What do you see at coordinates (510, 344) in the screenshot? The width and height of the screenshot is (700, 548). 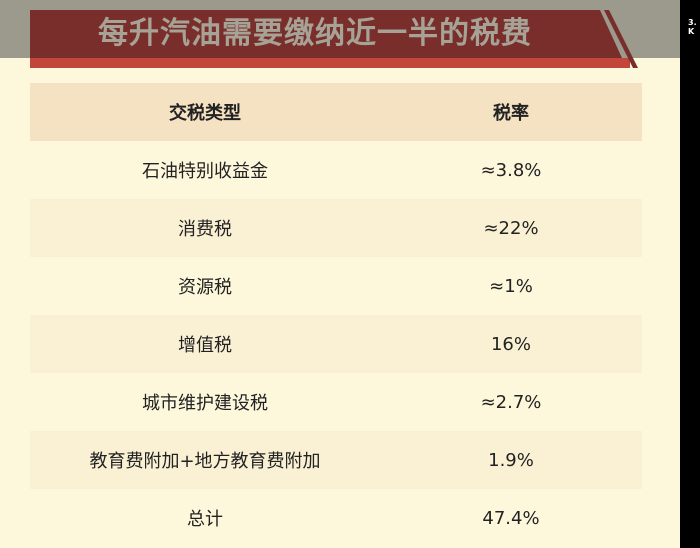 I see `tax-rate: 16%` at bounding box center [510, 344].